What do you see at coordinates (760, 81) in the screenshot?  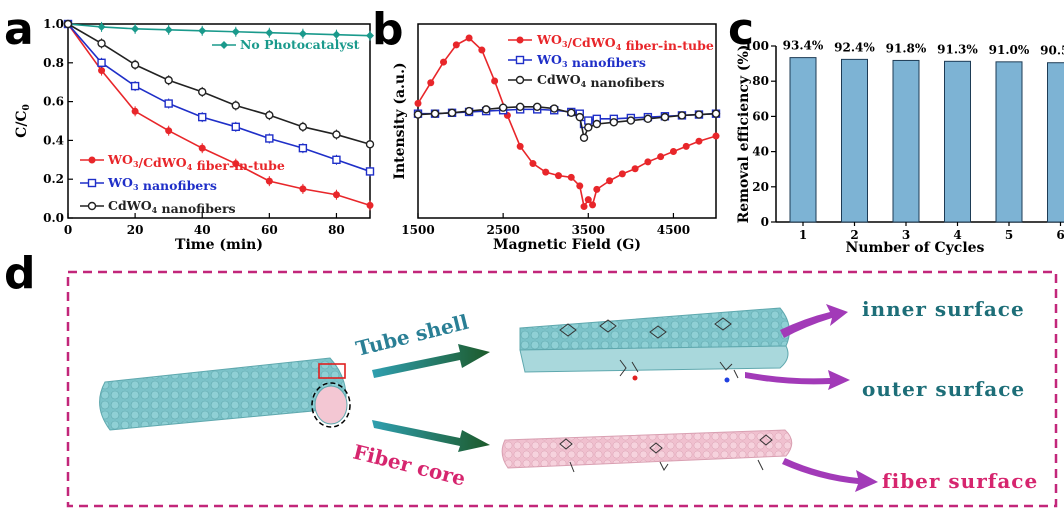 I see `chart-c-ytick-label: 80` at bounding box center [760, 81].